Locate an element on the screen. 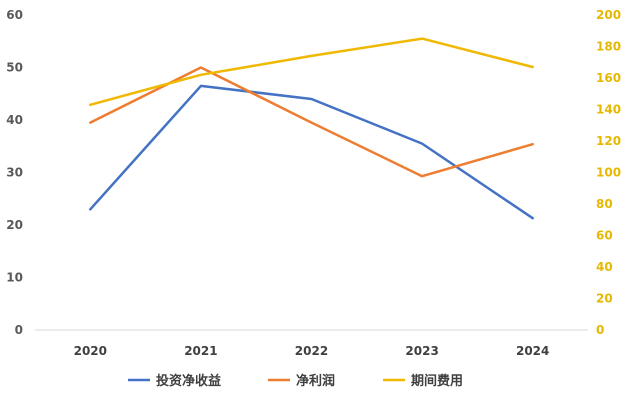 This screenshot has width=630, height=401. y-left-tick-label: 40 is located at coordinates (14, 120).